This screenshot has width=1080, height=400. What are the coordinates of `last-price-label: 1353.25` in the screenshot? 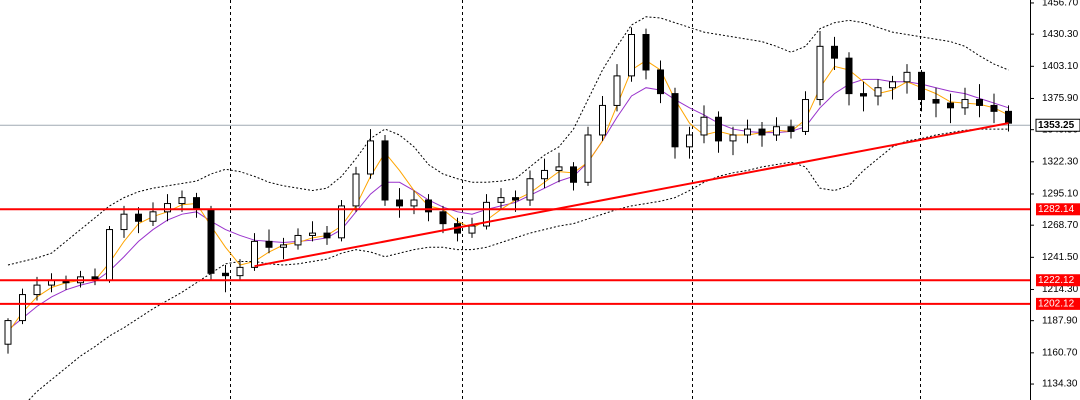 It's located at (1056, 125).